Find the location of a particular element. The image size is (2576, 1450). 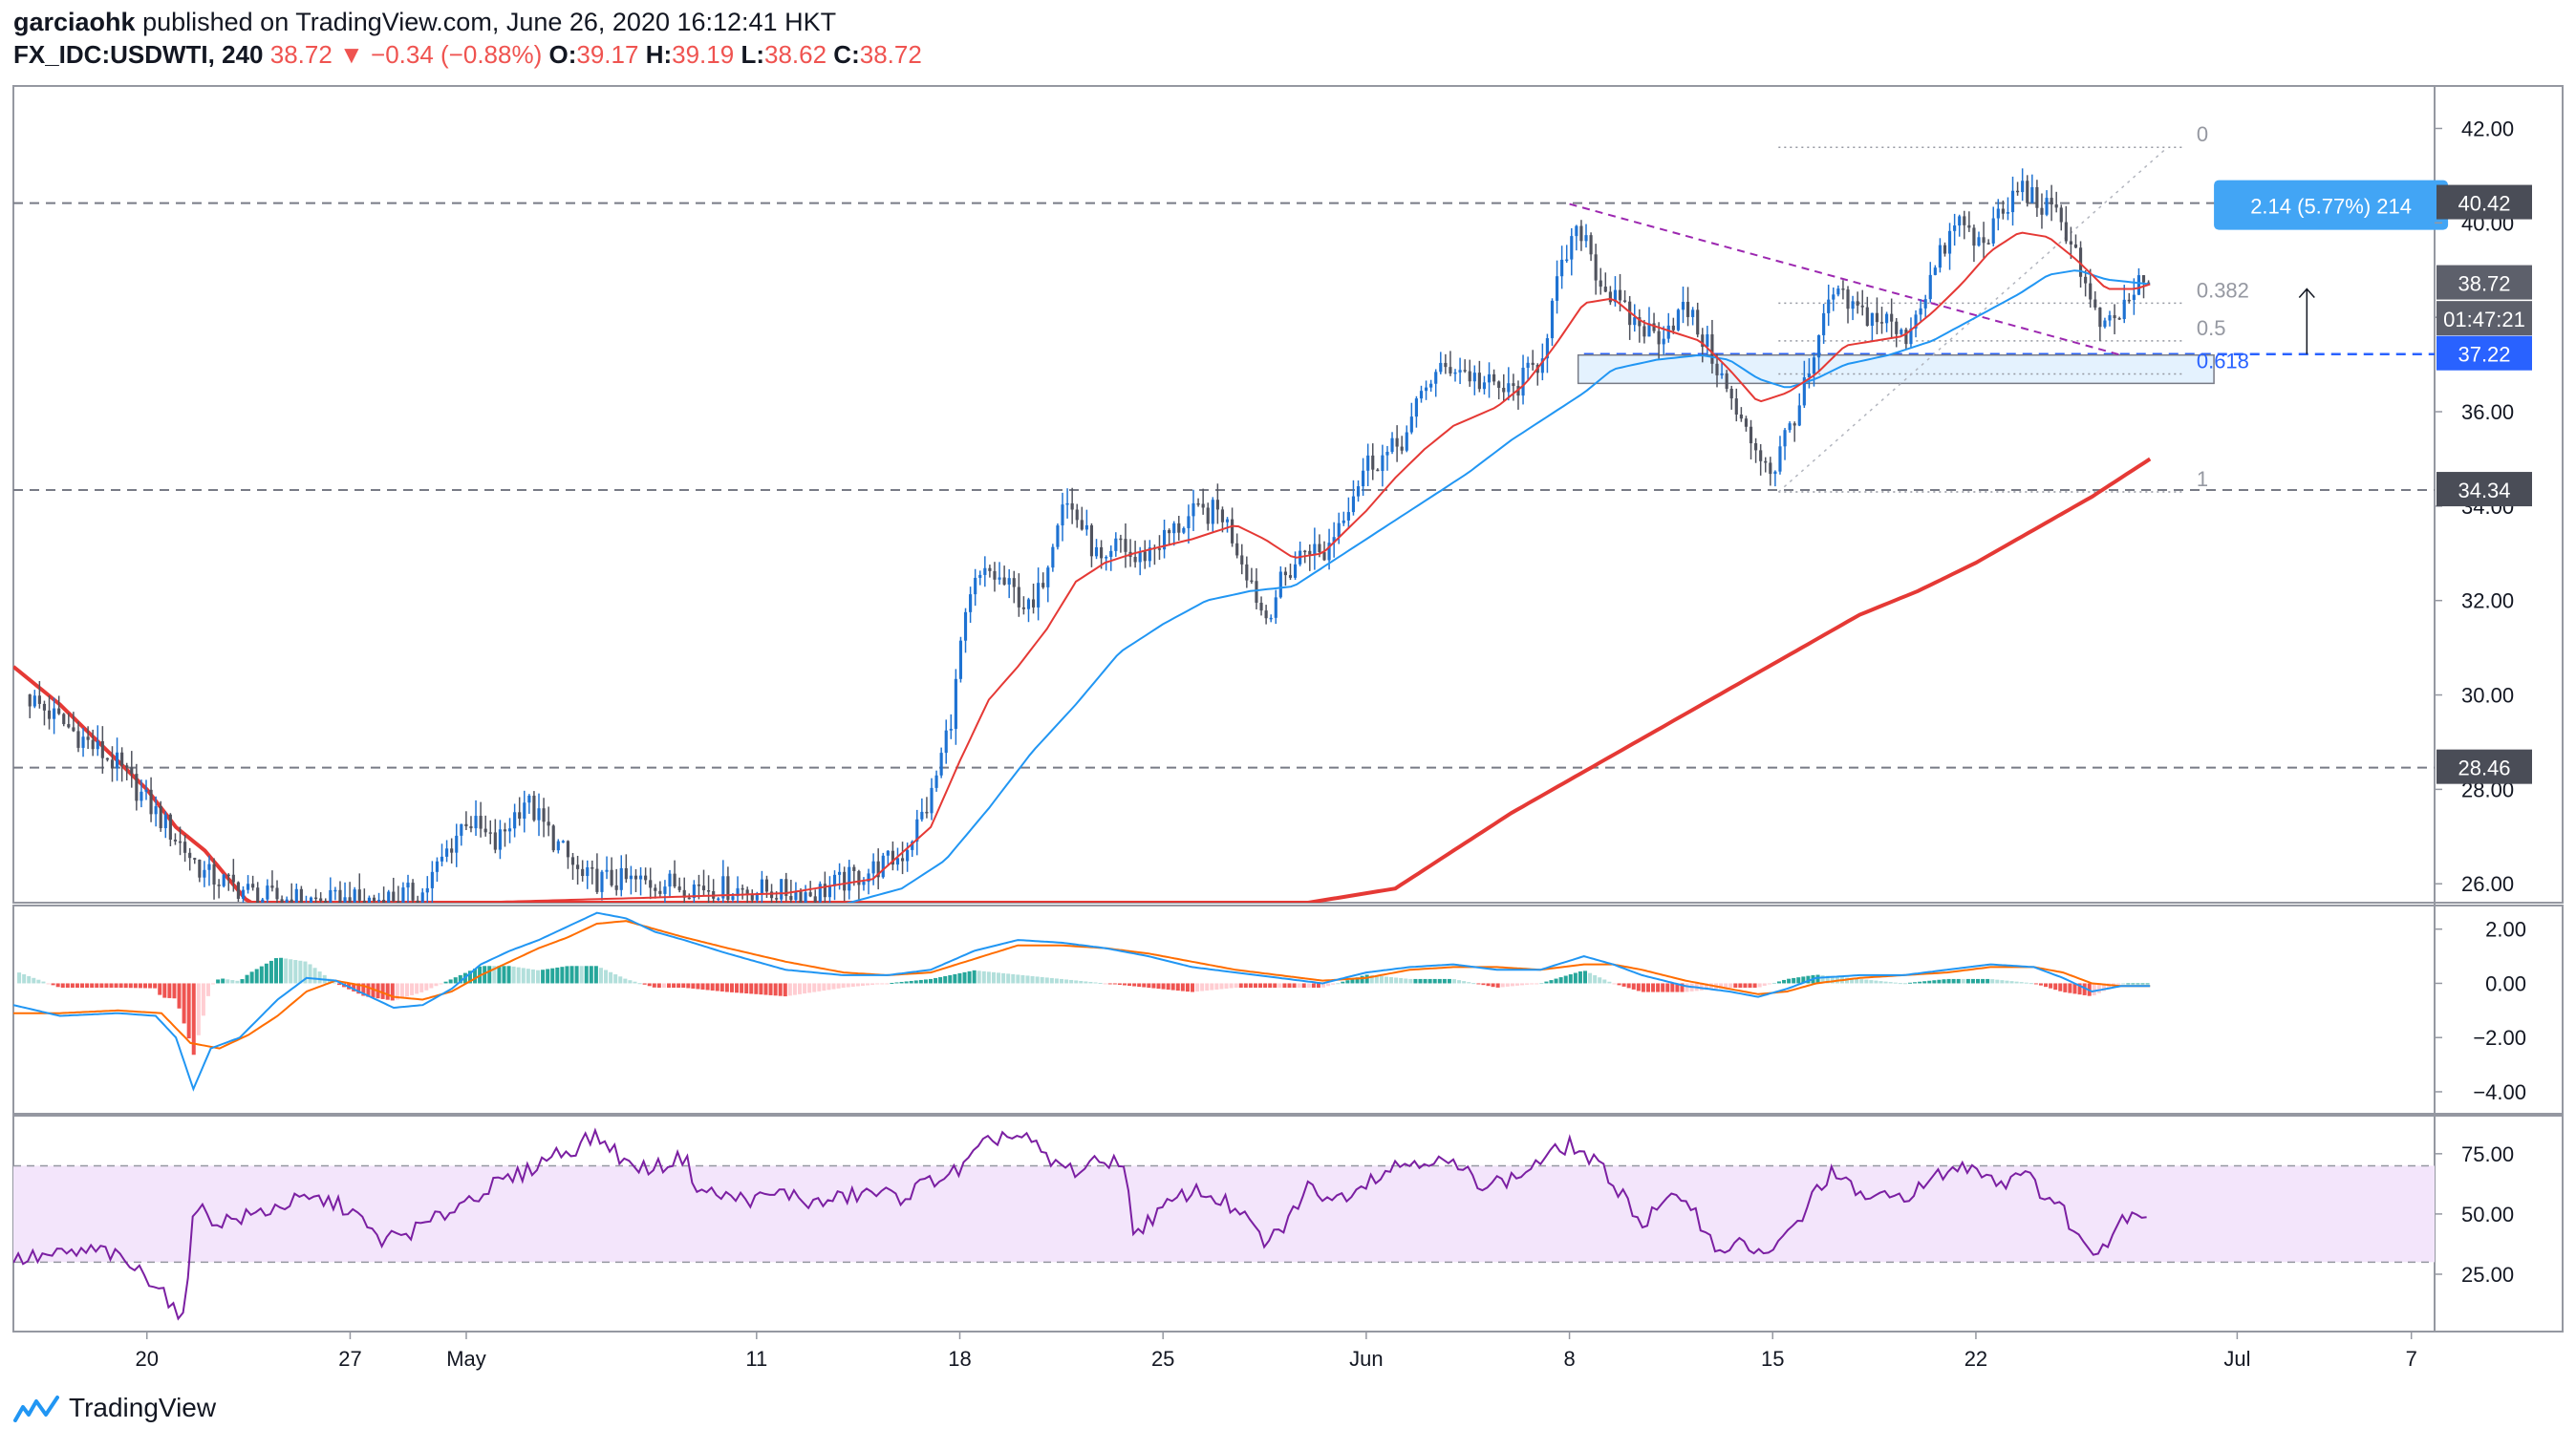

symbol-label: FX_IDC:USDWTI, 240 is located at coordinates (138, 54).